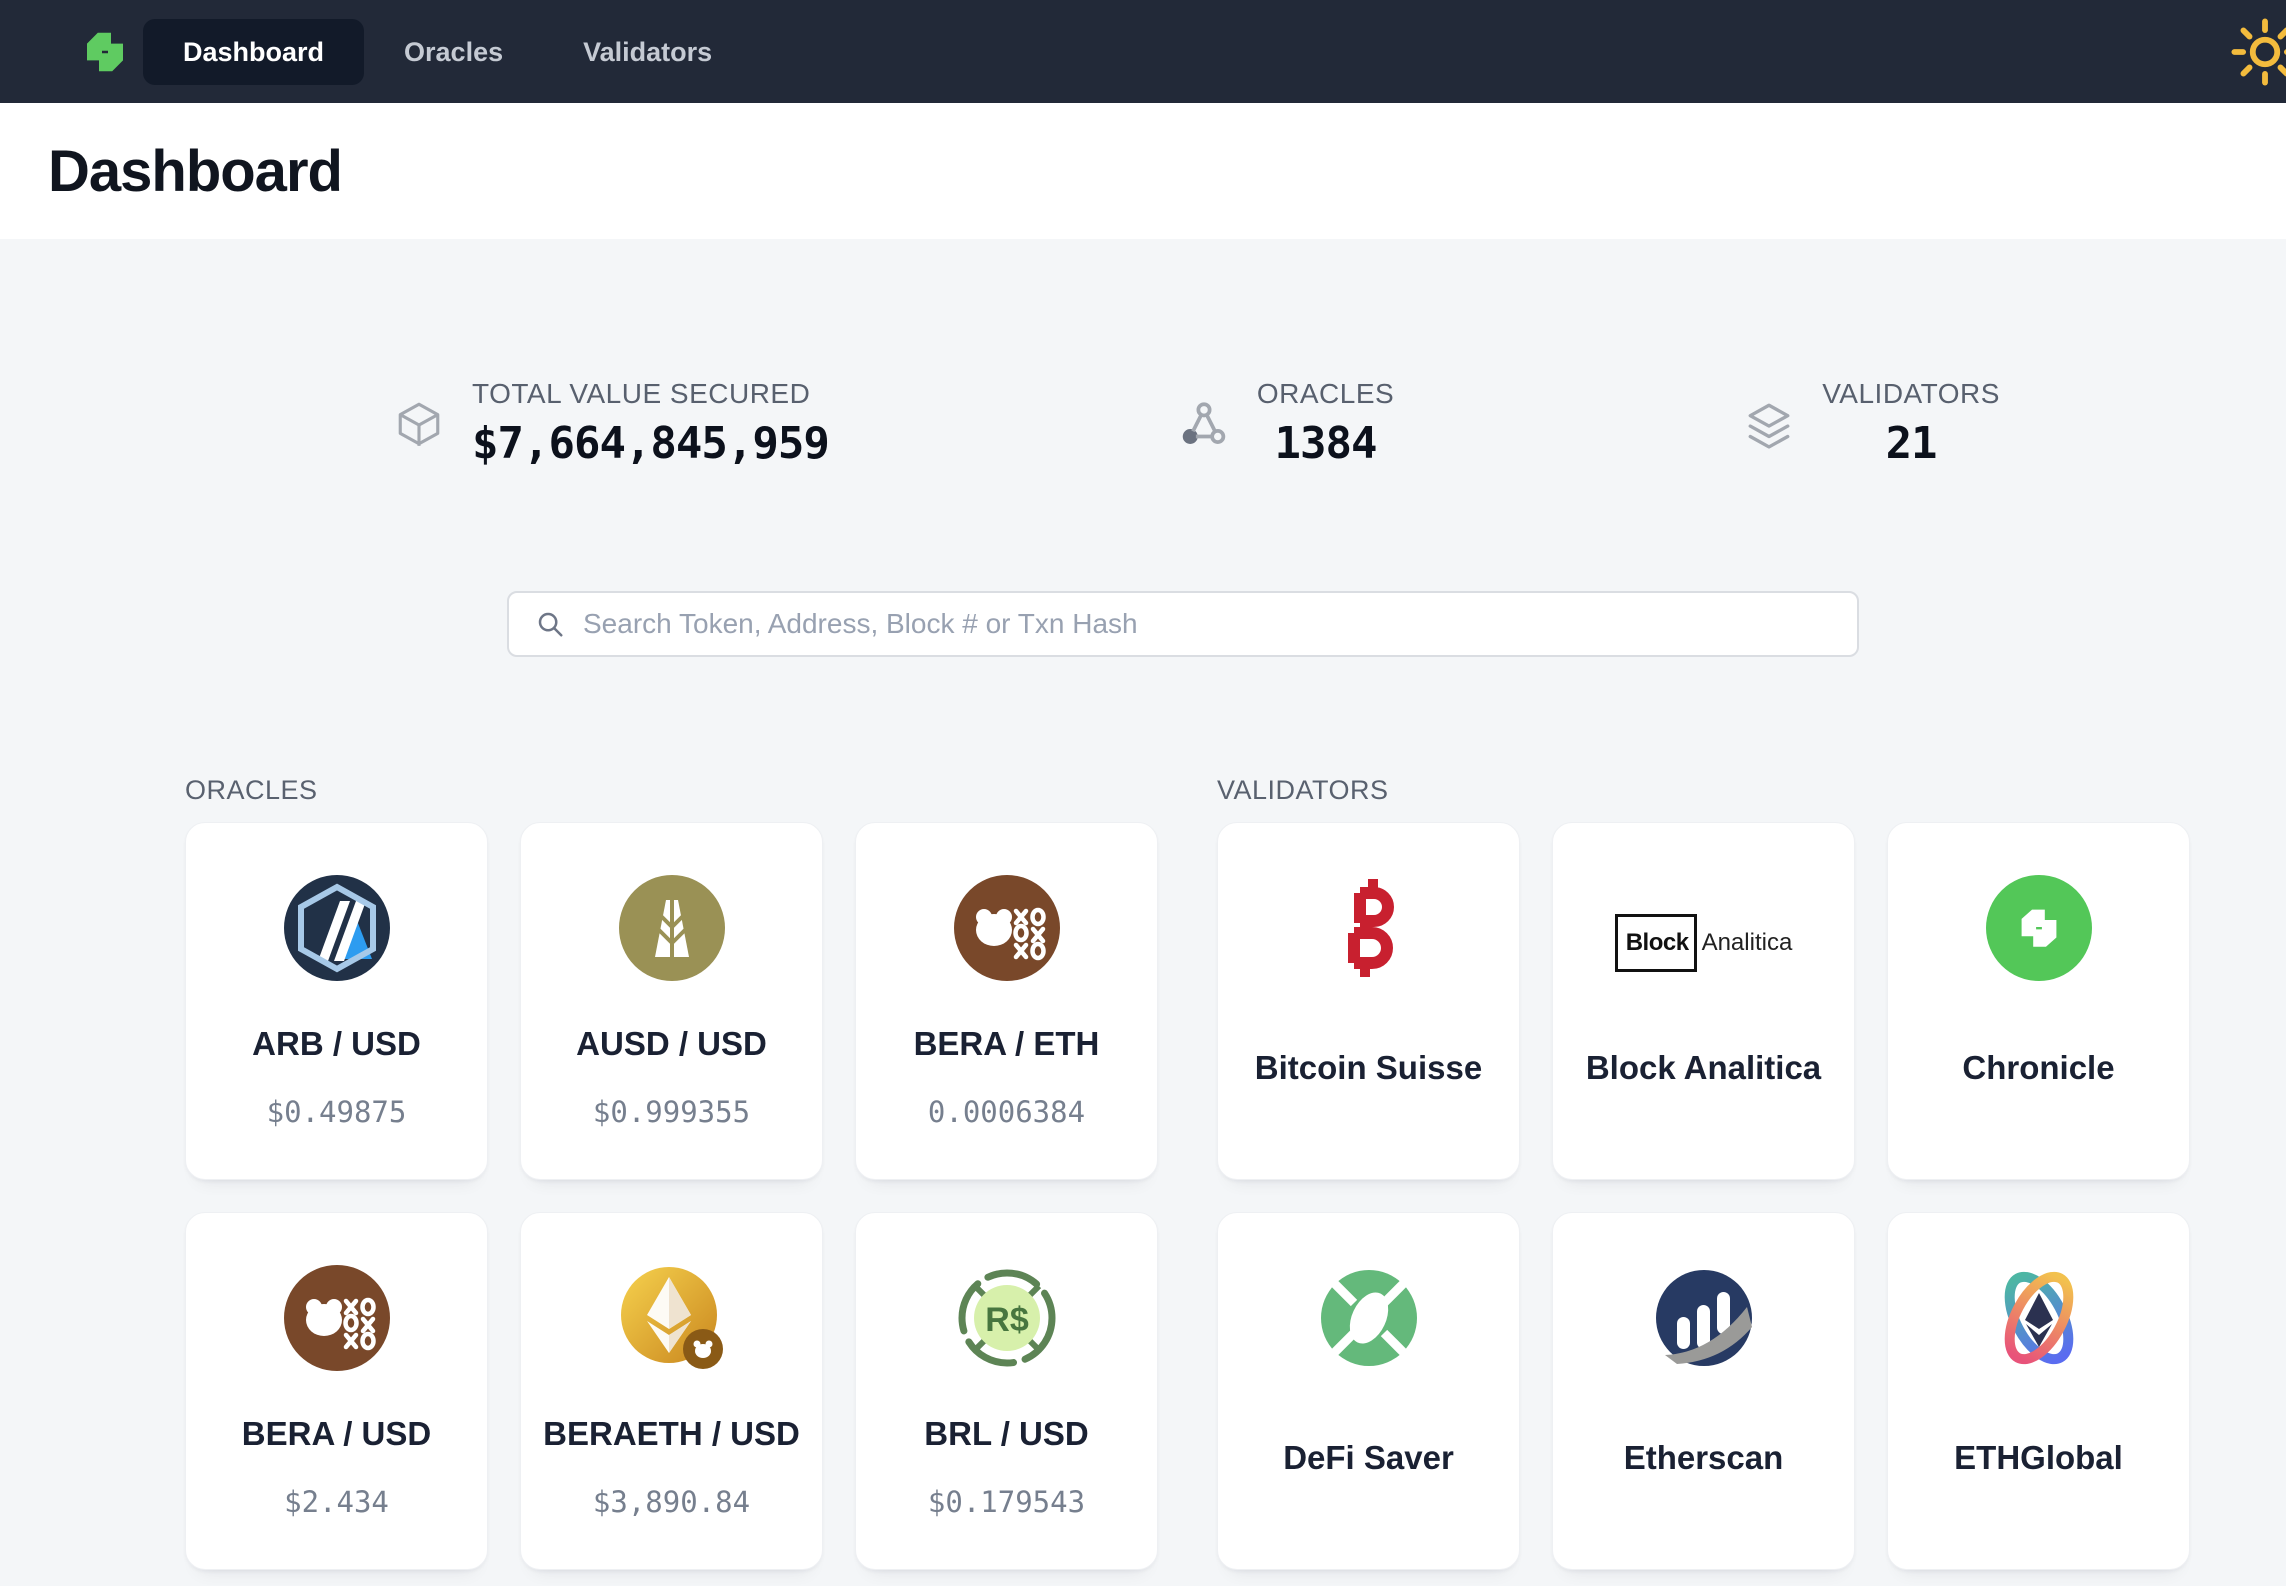 The height and width of the screenshot is (1586, 2286). I want to click on validator-card-defi-saver: DeFi Saver, so click(1368, 1391).